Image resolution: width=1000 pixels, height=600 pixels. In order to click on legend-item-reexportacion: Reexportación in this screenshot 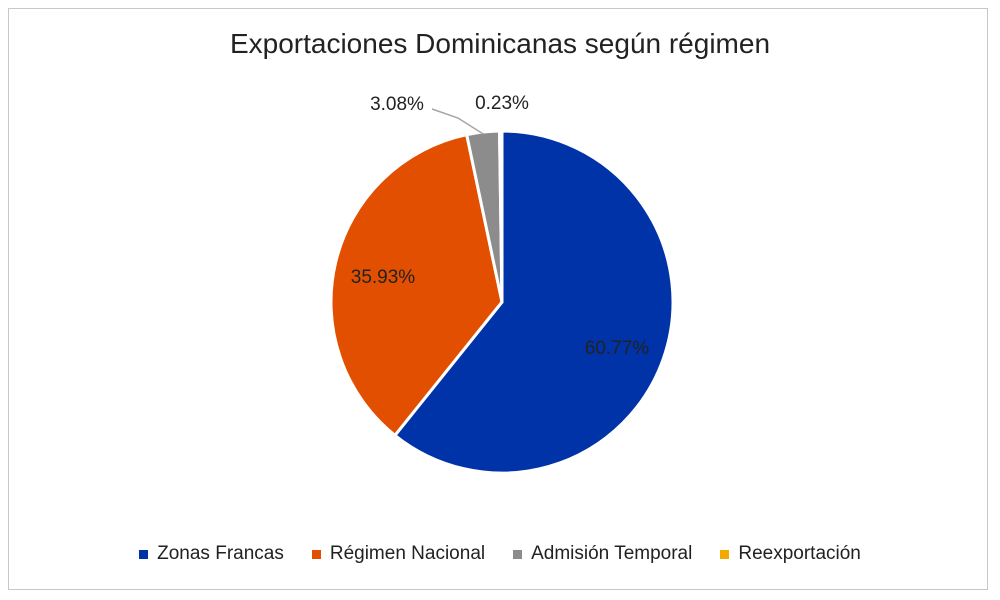, I will do `click(790, 554)`.